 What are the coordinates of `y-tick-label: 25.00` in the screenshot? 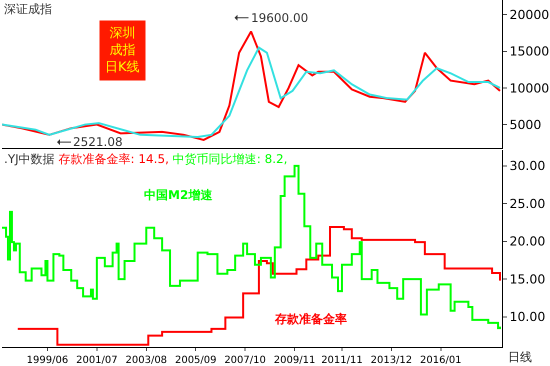 It's located at (528, 203).